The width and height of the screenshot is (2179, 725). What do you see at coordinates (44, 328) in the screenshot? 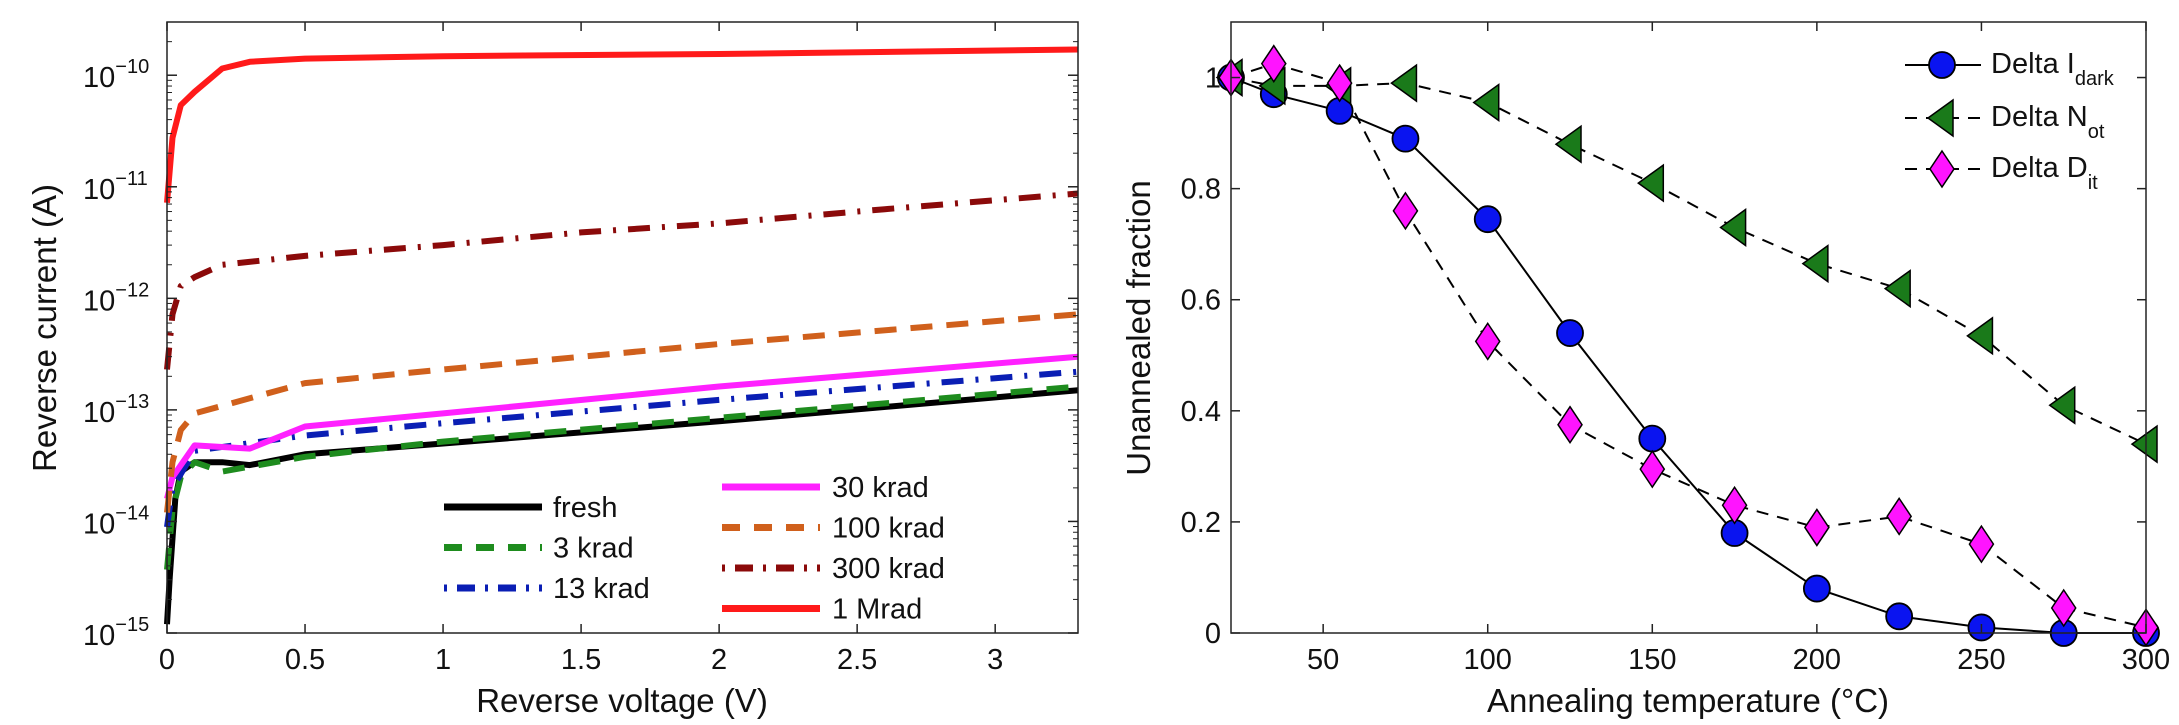
I see `left-y-axis-label: Reverse current (A)` at bounding box center [44, 328].